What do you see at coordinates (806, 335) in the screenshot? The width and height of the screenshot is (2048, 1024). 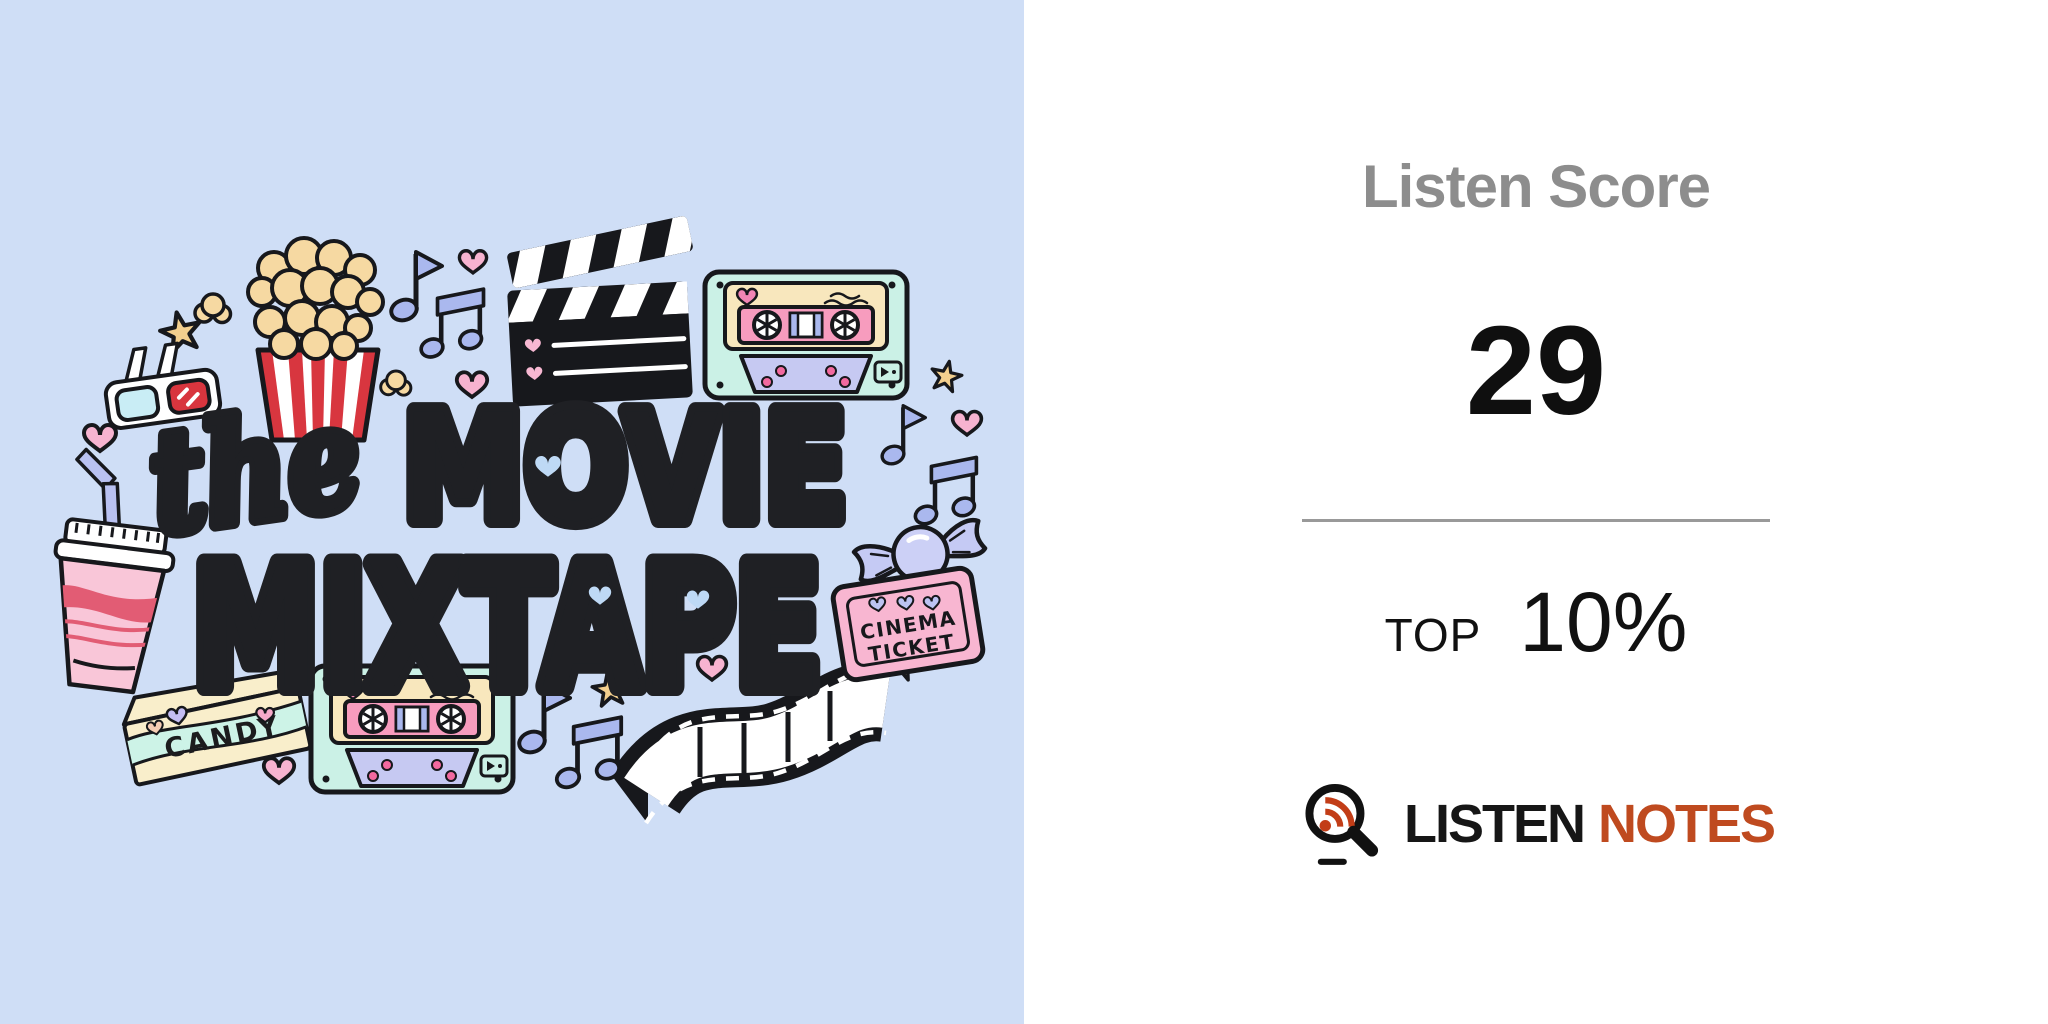 I see `cassette-tape-top-icon` at bounding box center [806, 335].